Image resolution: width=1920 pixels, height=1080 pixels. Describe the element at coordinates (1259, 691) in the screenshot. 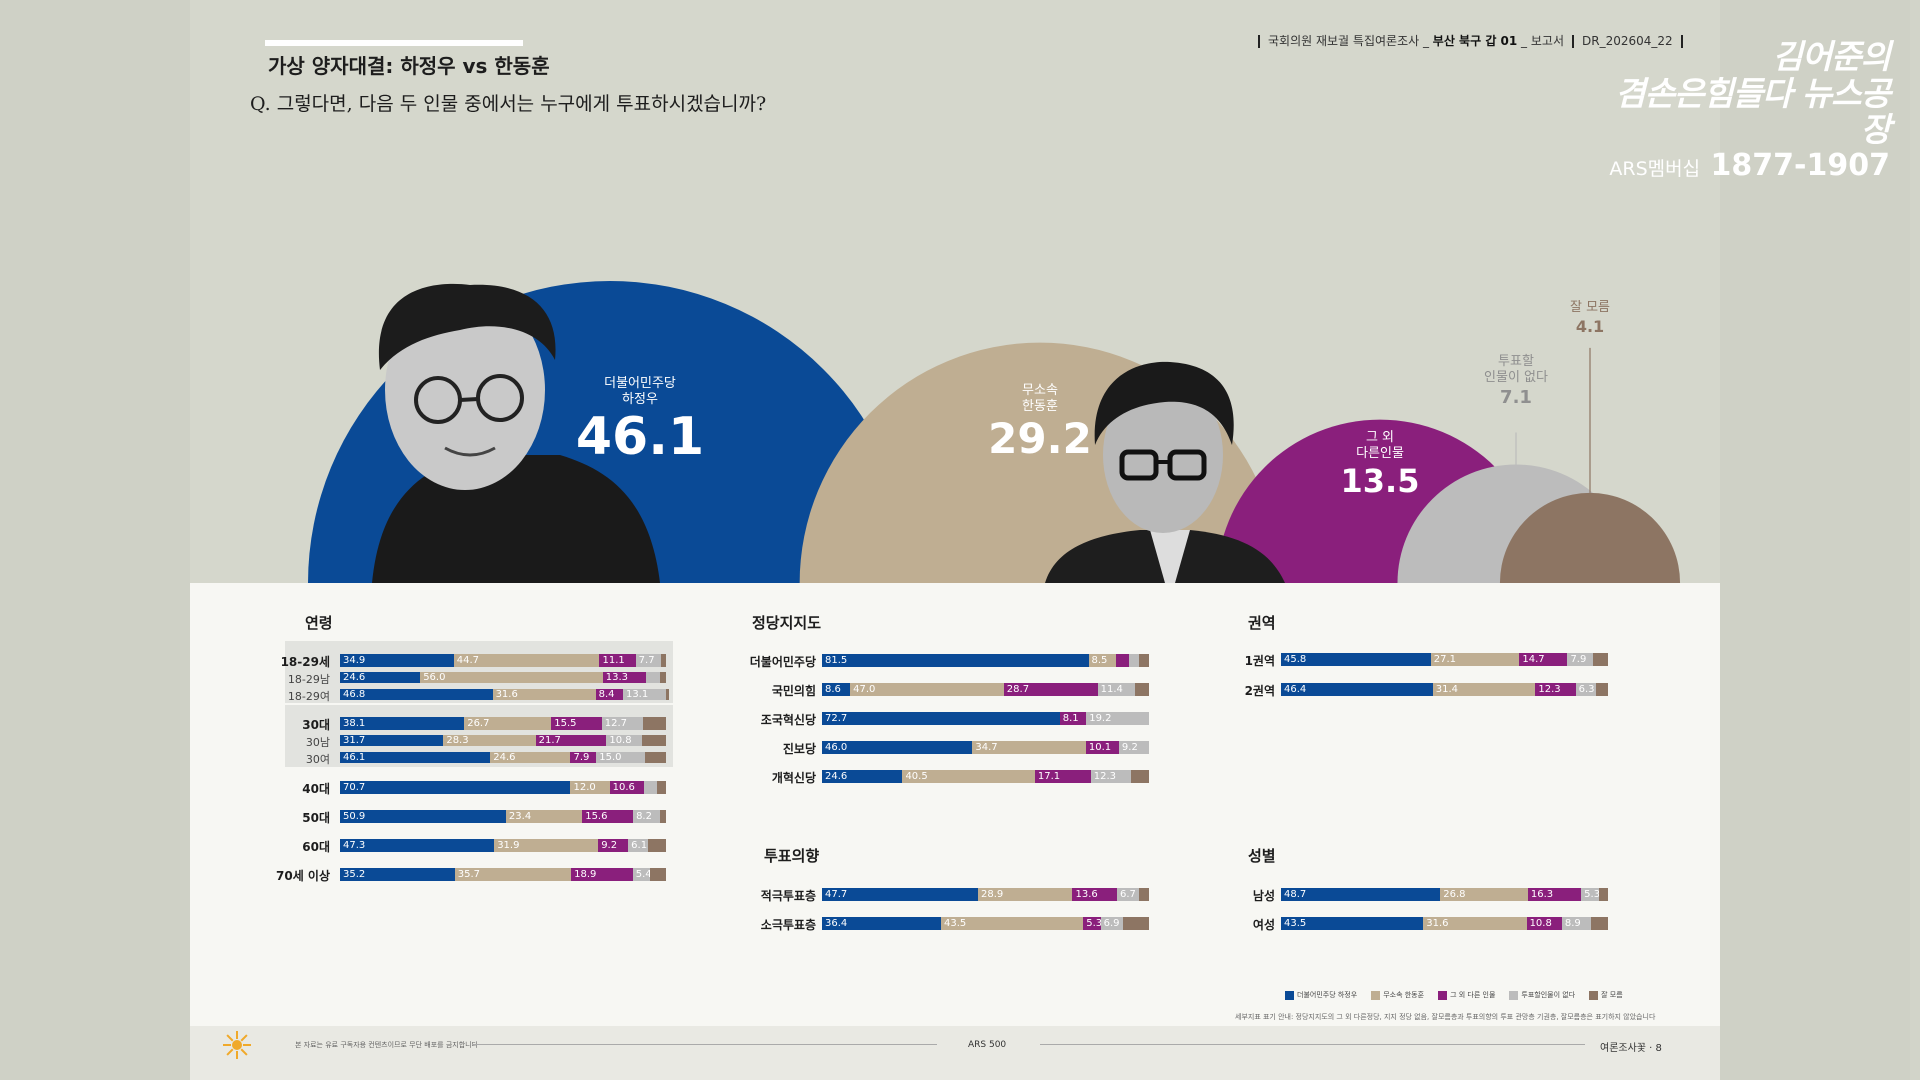

I see `row-label: 2권역` at that location.